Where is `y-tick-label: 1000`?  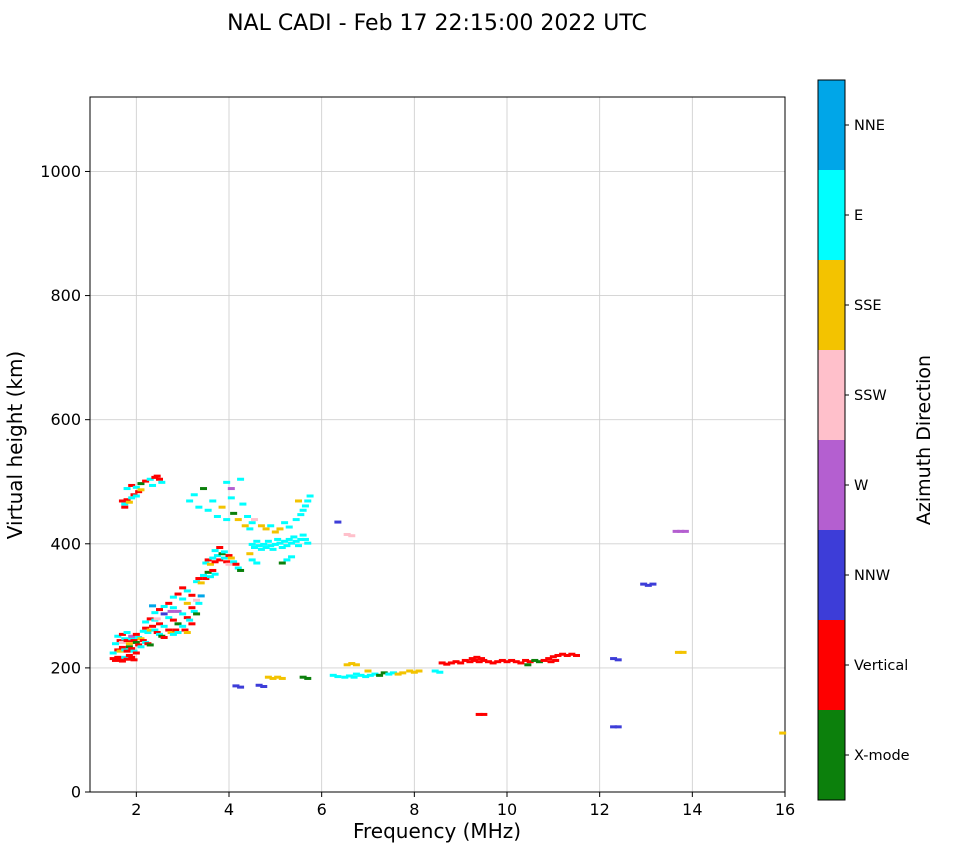
y-tick-label: 1000 is located at coordinates (60, 171).